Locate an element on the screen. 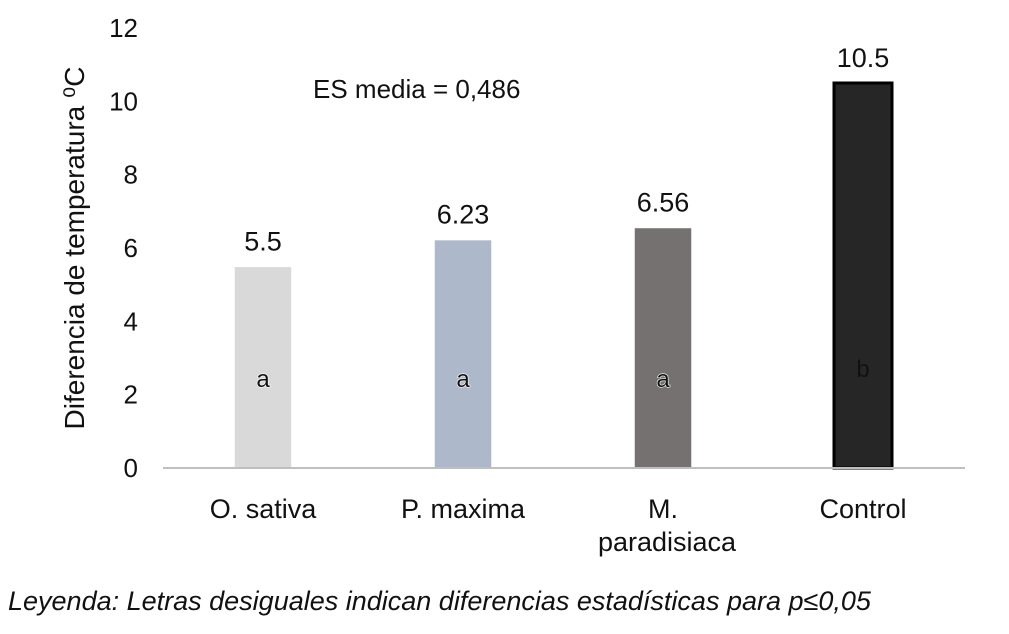  y-tick-label: 6 is located at coordinates (131, 248).